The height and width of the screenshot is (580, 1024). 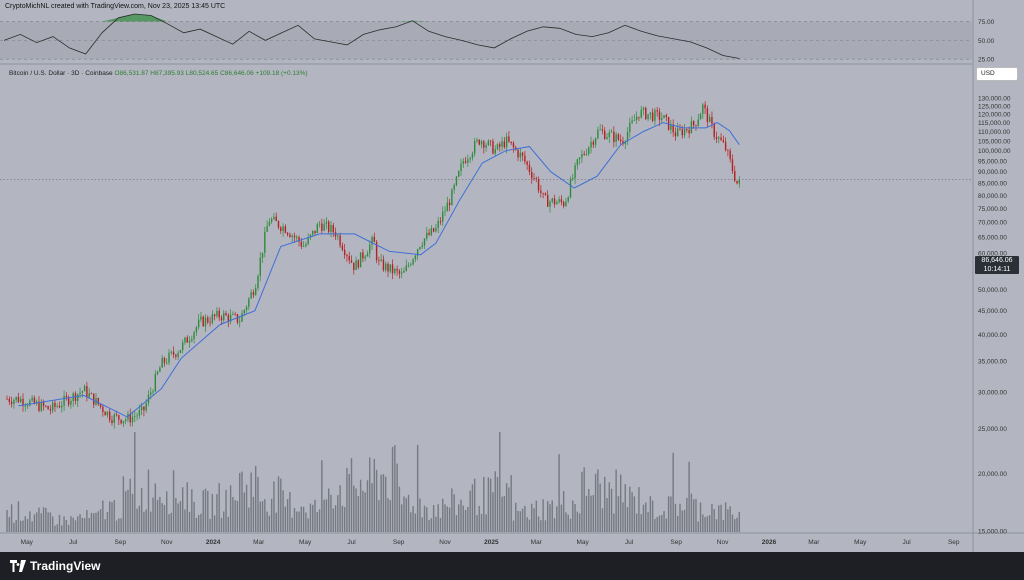 I want to click on currency-button: USD, so click(x=997, y=74).